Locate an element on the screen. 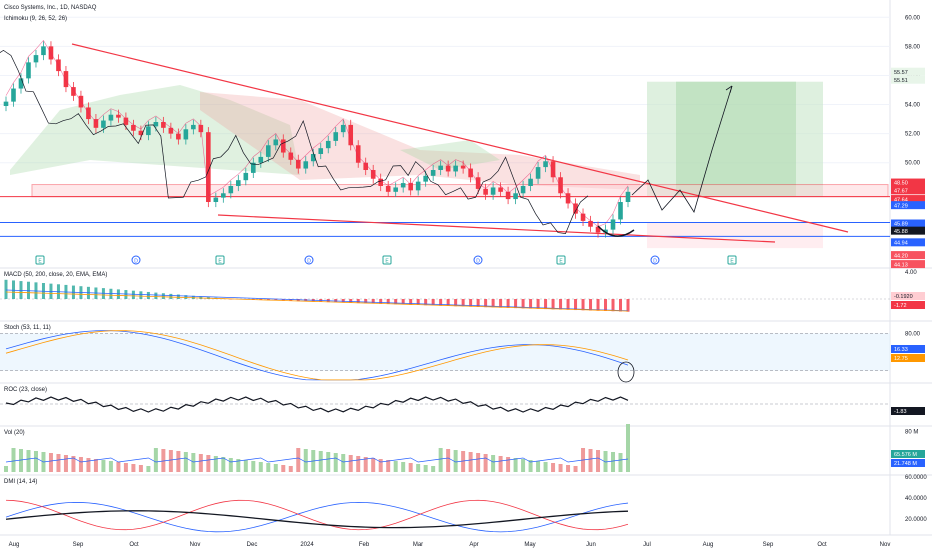  price-tag-text: 44.20 is located at coordinates (901, 256).